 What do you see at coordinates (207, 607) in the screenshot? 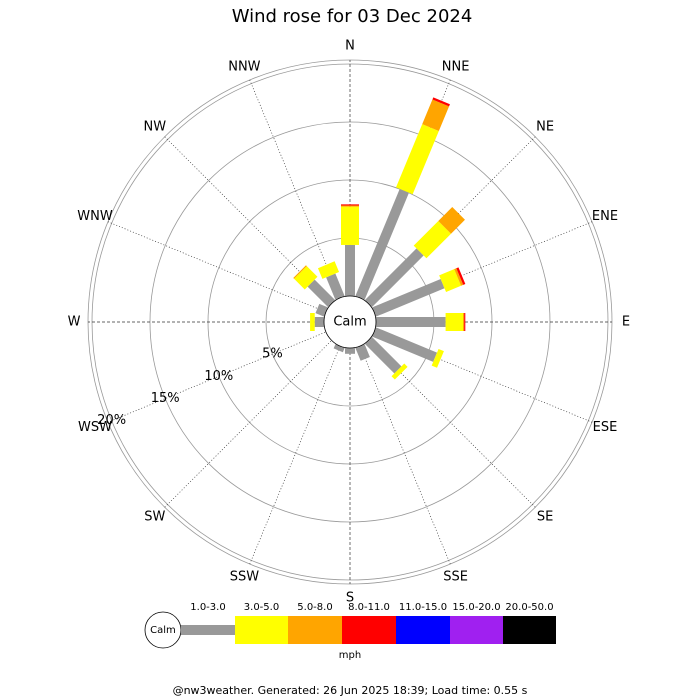
I see `legend-label: 1.0-3.0` at bounding box center [207, 607].